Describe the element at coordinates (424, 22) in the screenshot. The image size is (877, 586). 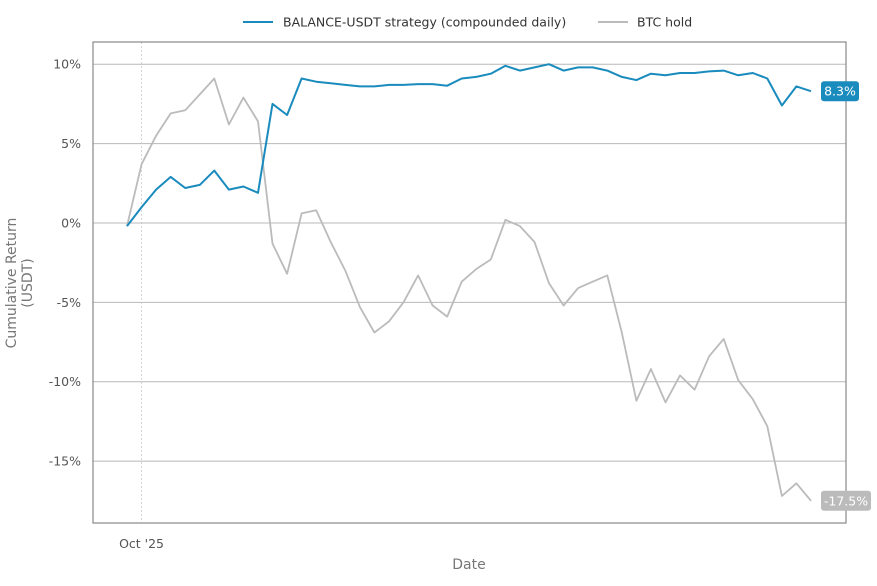
I see `legend-label-strategy: BALANCE-USDT strategy (compounded daily)` at that location.